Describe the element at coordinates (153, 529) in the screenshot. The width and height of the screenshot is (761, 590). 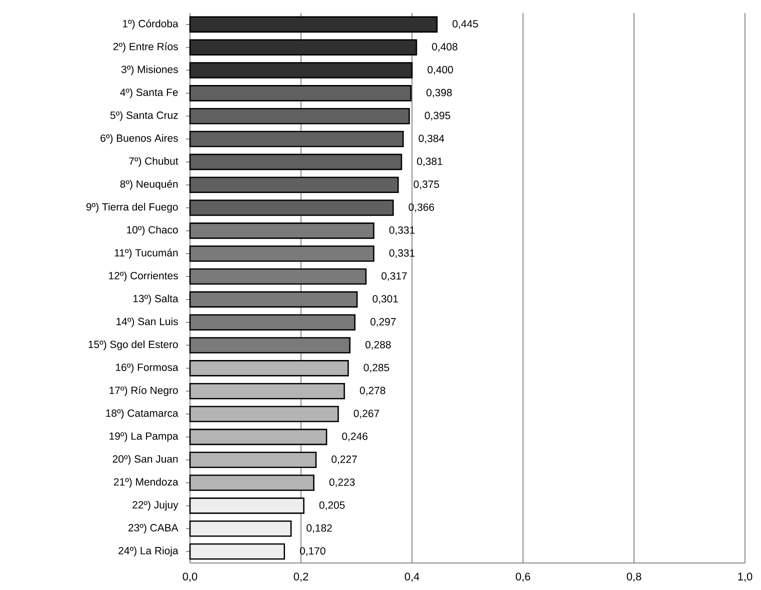
I see `y-tick-label: 23º) CABA` at that location.